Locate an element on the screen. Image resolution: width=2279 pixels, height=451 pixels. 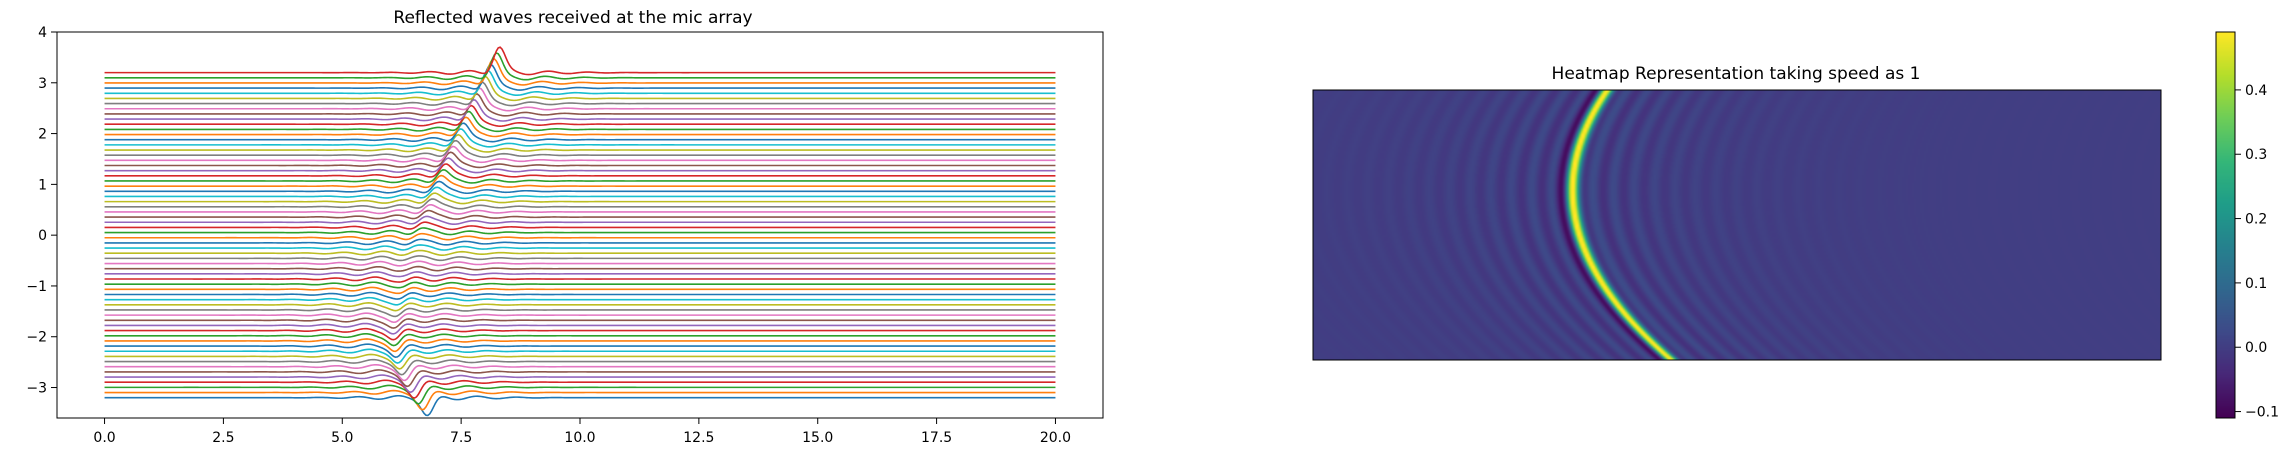
x-tick-label: 20.0 is located at coordinates (1055, 438).